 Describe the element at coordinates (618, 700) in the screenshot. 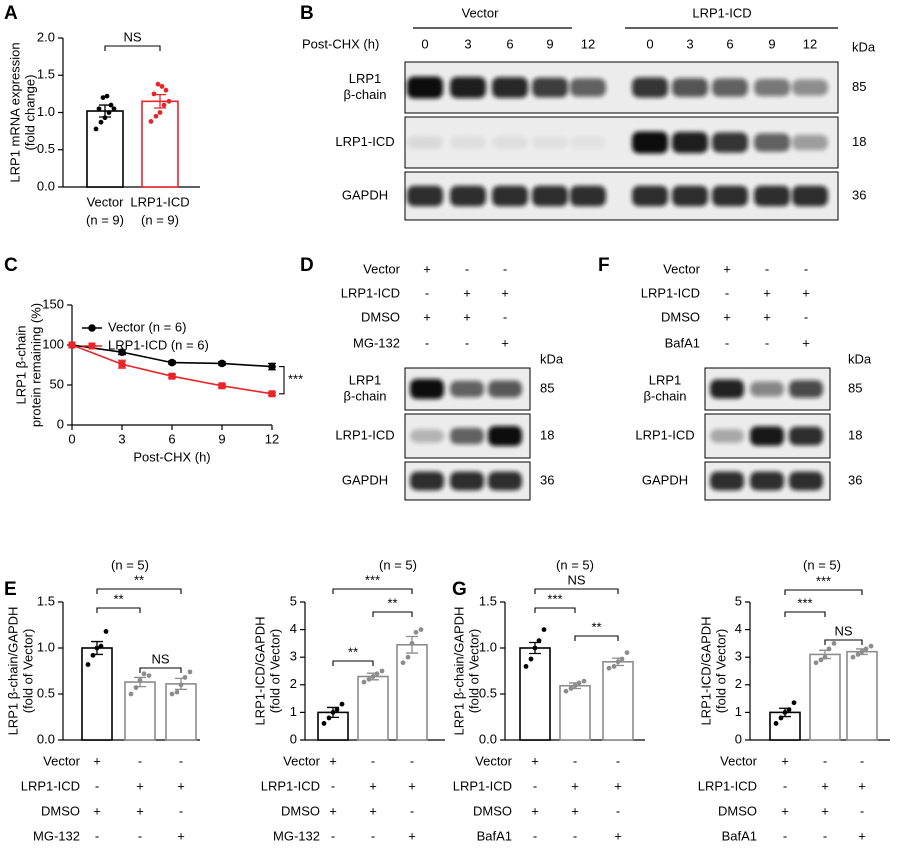

I see `bar` at that location.